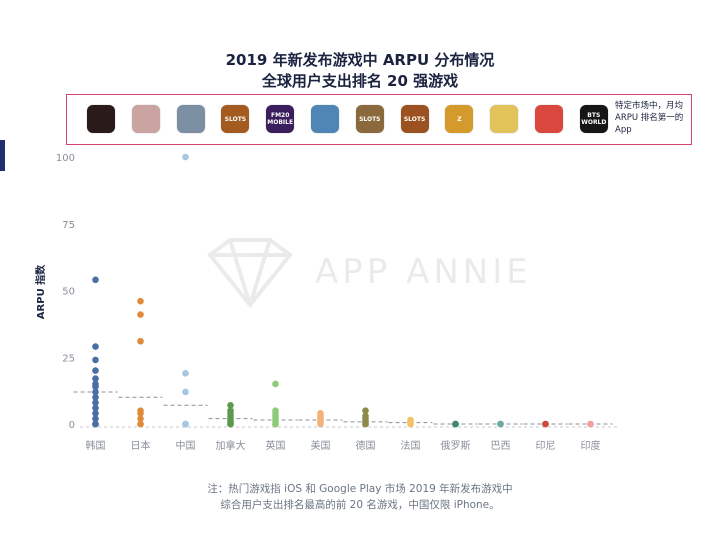  Describe the element at coordinates (141, 445) in the screenshot. I see `x-tick-label: 日本` at that location.